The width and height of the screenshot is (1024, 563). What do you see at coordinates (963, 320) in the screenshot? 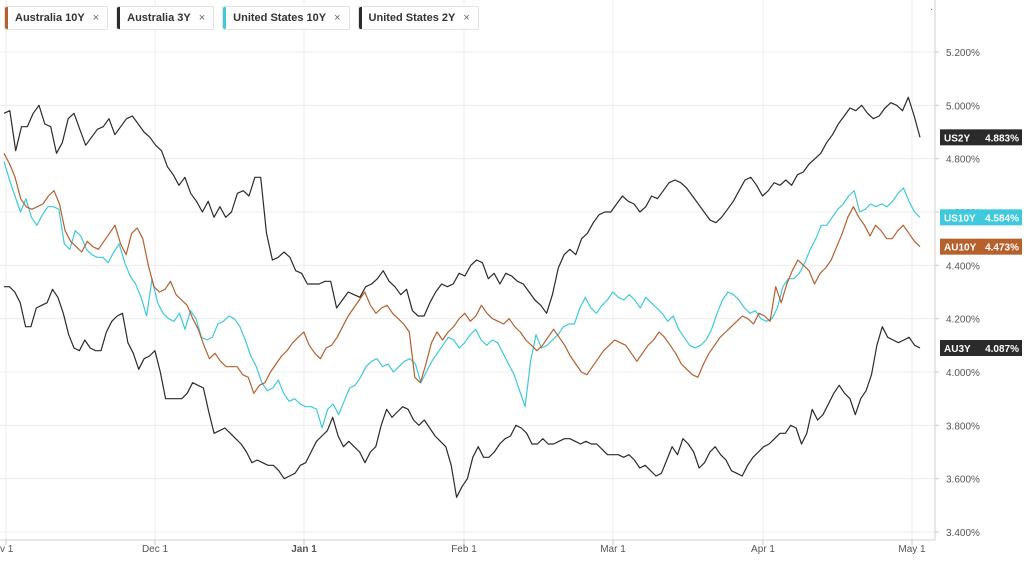
I see `y-tick-label: 4.200%` at bounding box center [963, 320].